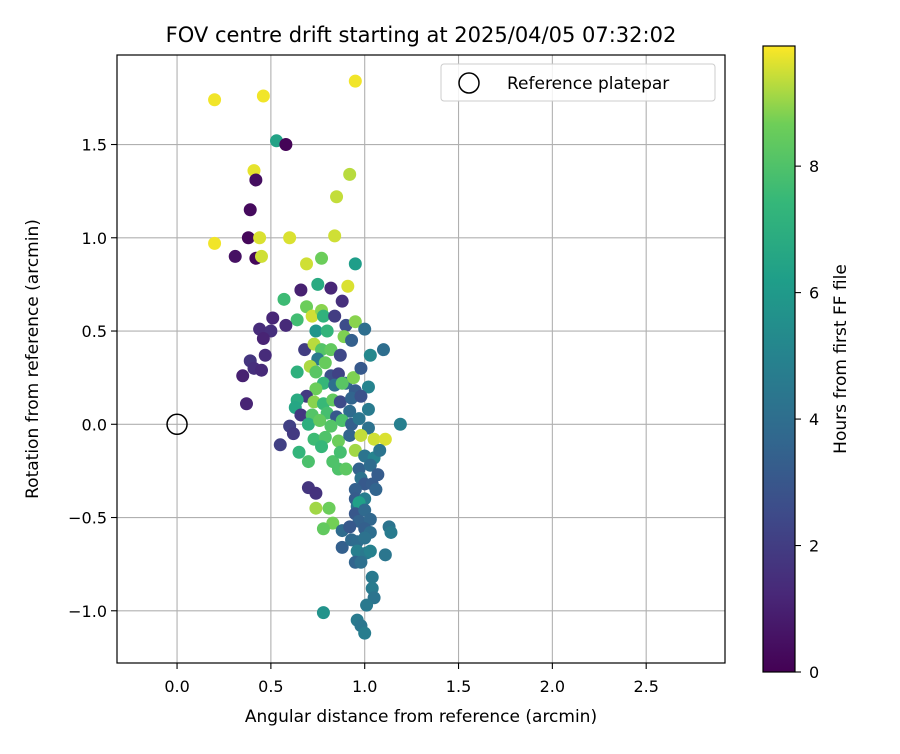  What do you see at coordinates (814, 419) in the screenshot?
I see `colorbar-tick-label: 4` at bounding box center [814, 419].